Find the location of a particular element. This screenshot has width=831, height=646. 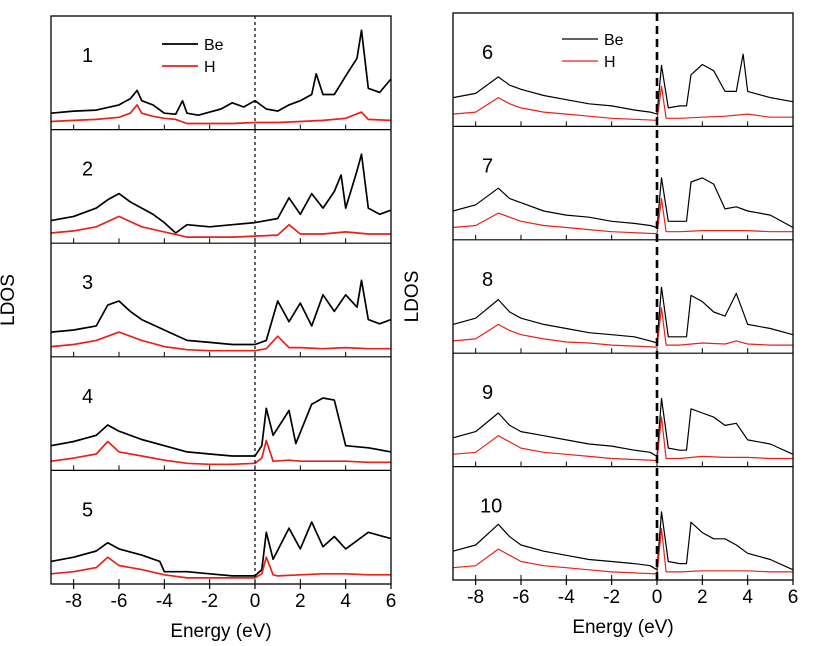

panel-label-5: 5 is located at coordinates (87, 510).